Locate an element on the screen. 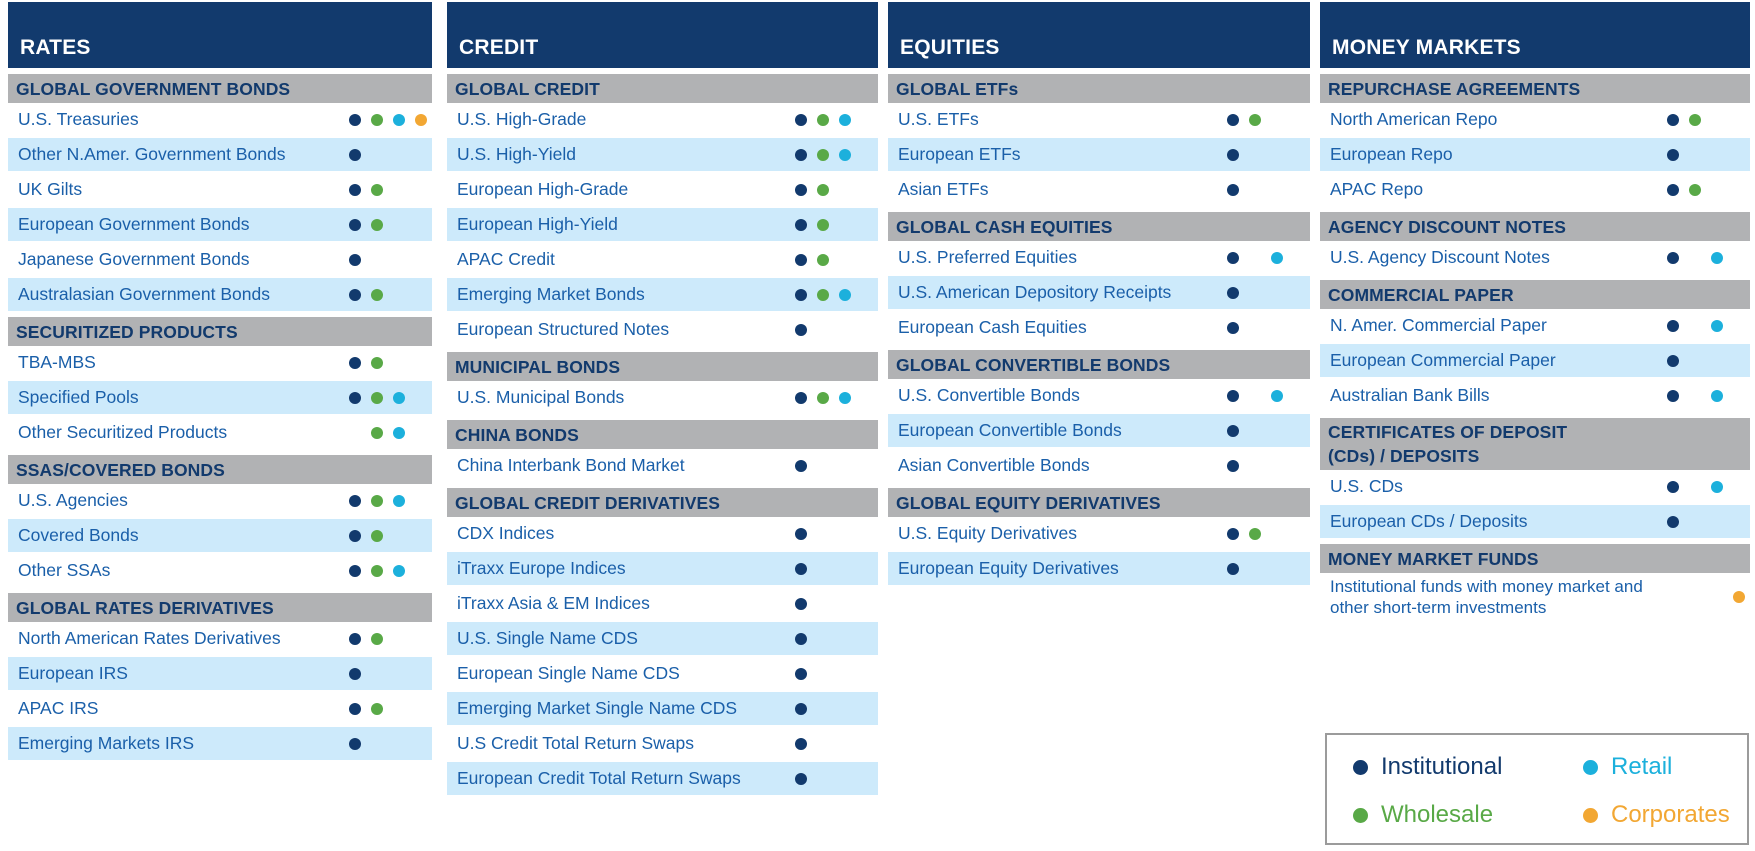 Image resolution: width=1755 pixels, height=851 pixels. product-row-european-structured-notes: European Structured Notes is located at coordinates (662, 329).